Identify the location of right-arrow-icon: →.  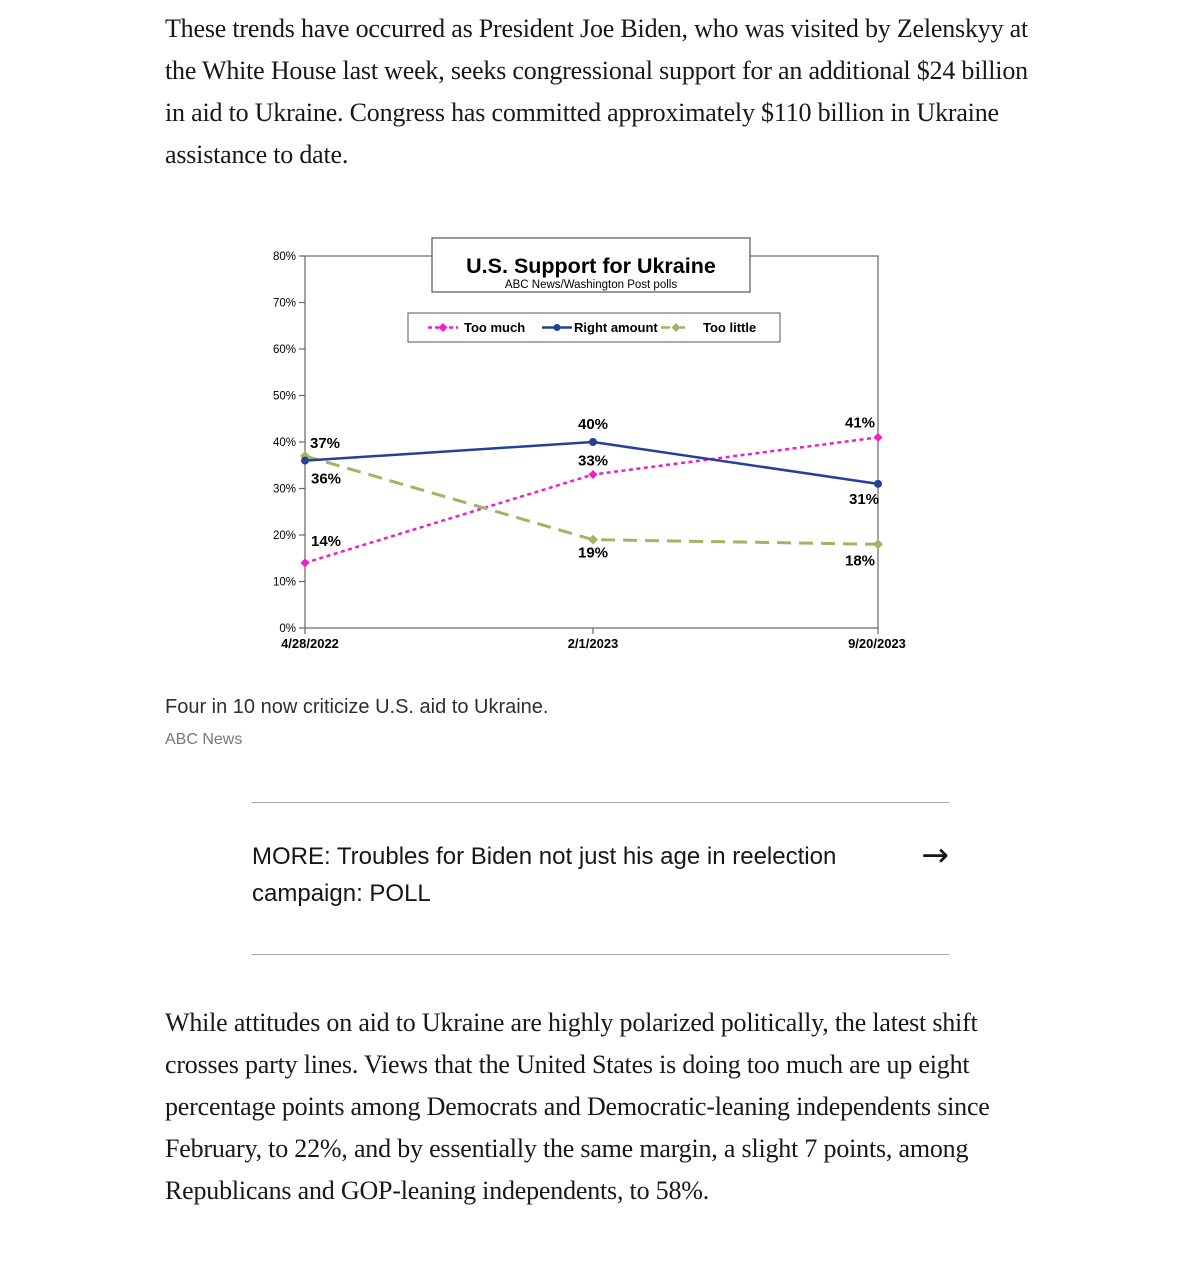
(935, 854).